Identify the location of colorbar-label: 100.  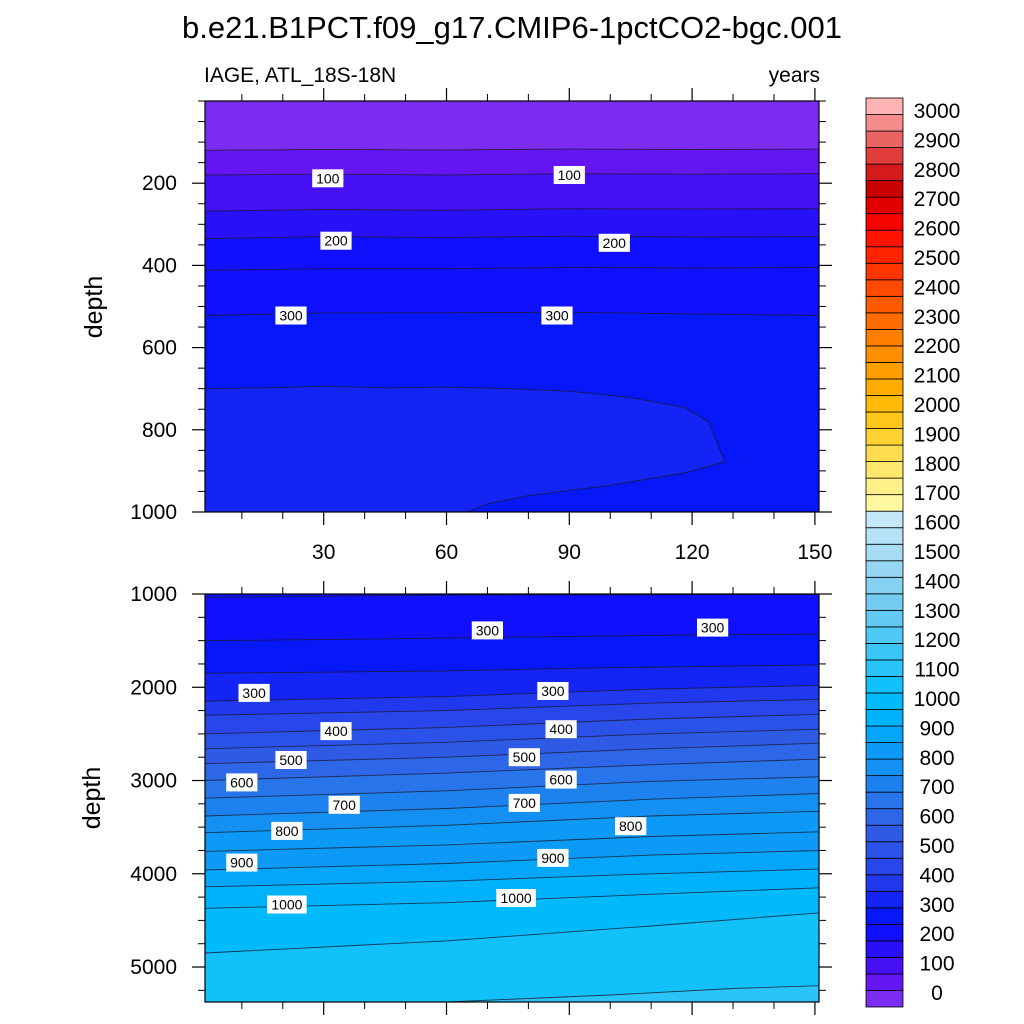
(936, 964).